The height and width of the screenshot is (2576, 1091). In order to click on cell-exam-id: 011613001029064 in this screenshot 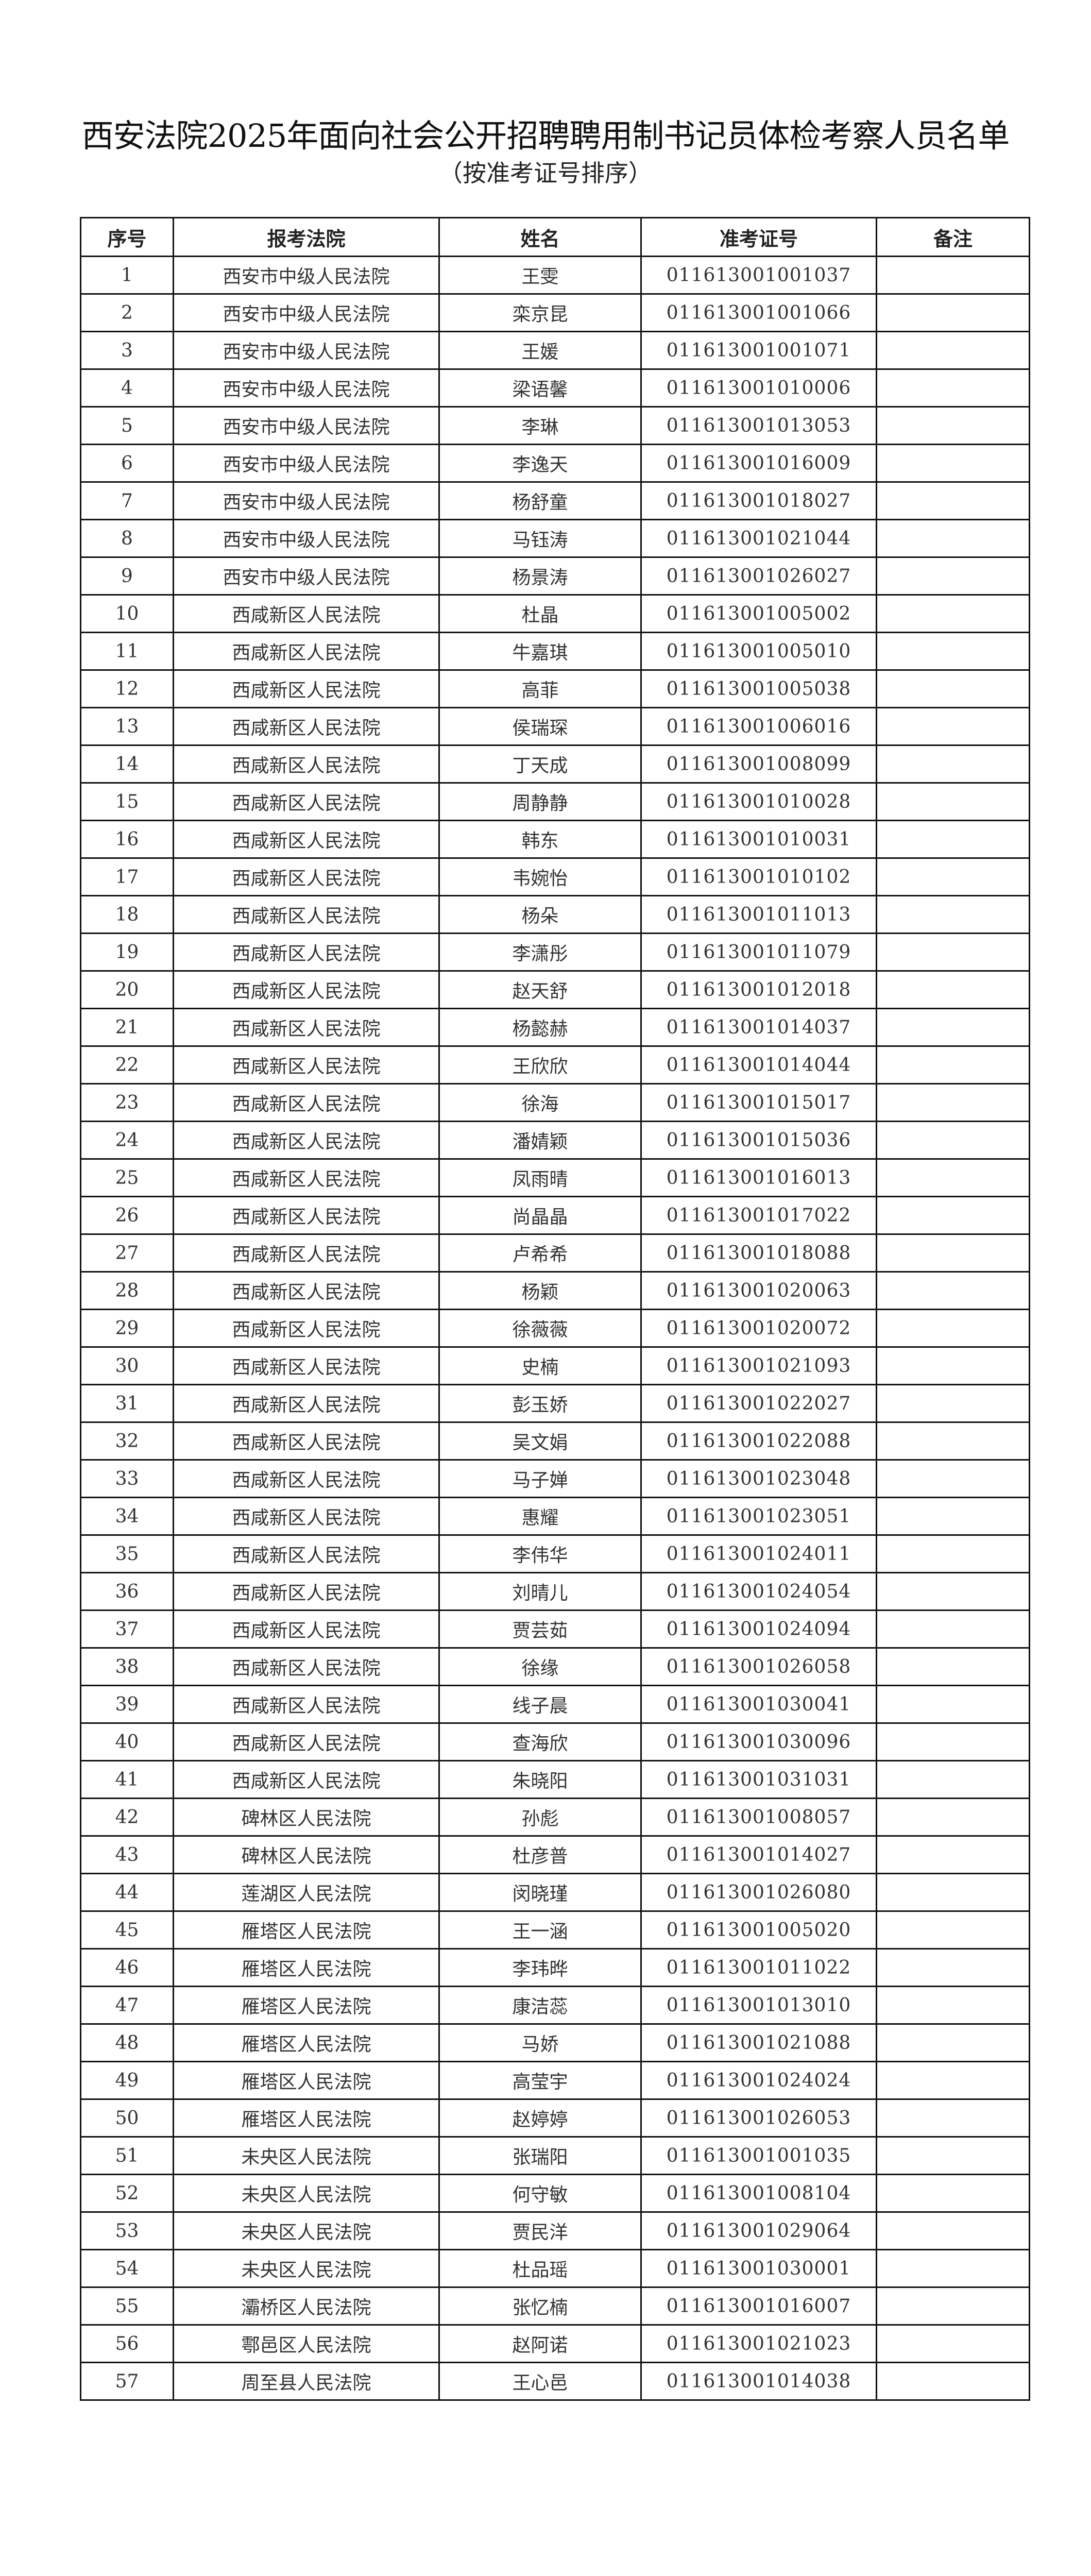, I will do `click(758, 2230)`.